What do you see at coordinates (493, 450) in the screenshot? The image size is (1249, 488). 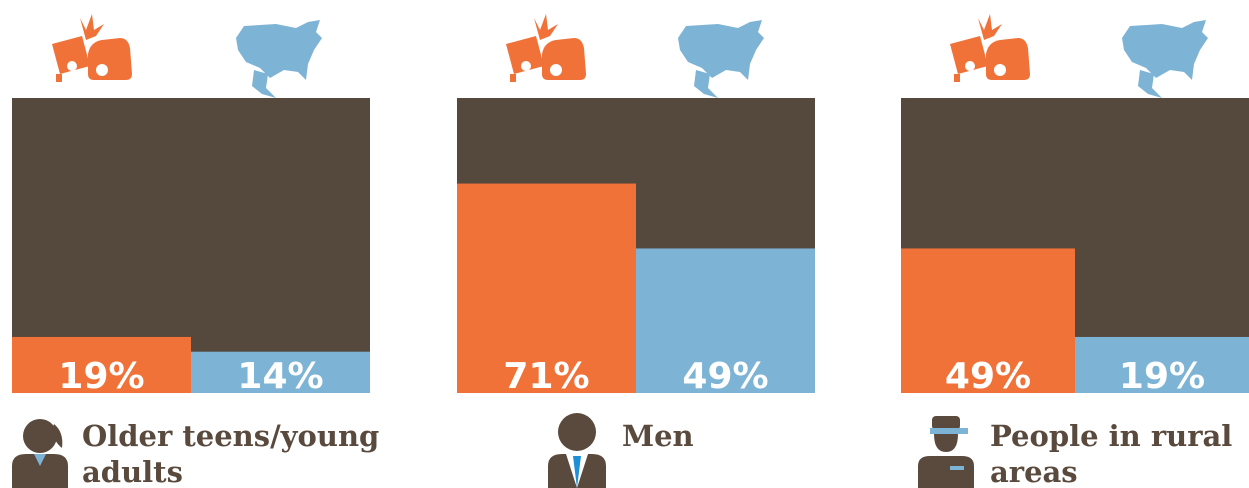 I see `person-icons` at bounding box center [493, 450].